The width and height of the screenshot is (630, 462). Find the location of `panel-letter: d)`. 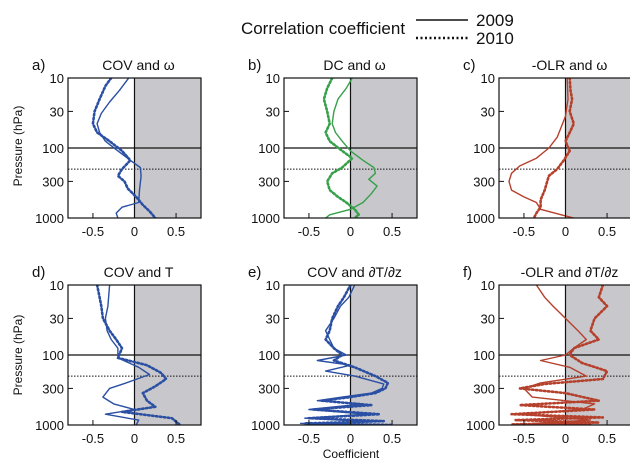

panel-letter: d) is located at coordinates (38, 272).